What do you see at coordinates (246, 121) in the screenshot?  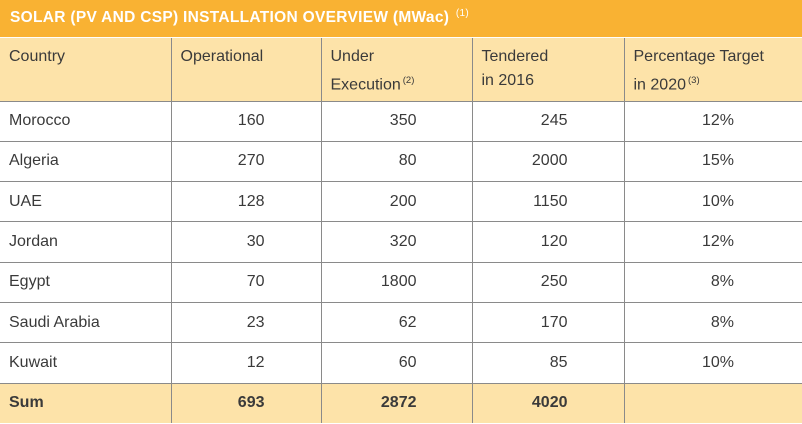 I see `cell-operational: 160` at bounding box center [246, 121].